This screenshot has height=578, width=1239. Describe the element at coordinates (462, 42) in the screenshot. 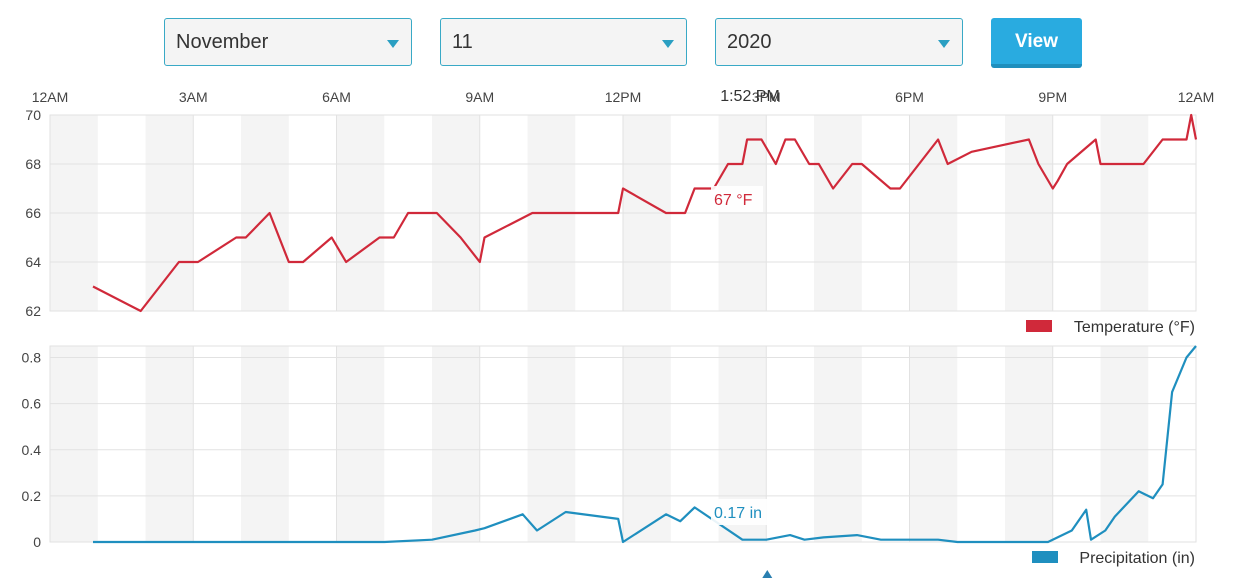

I see `day-select-value: 11` at that location.